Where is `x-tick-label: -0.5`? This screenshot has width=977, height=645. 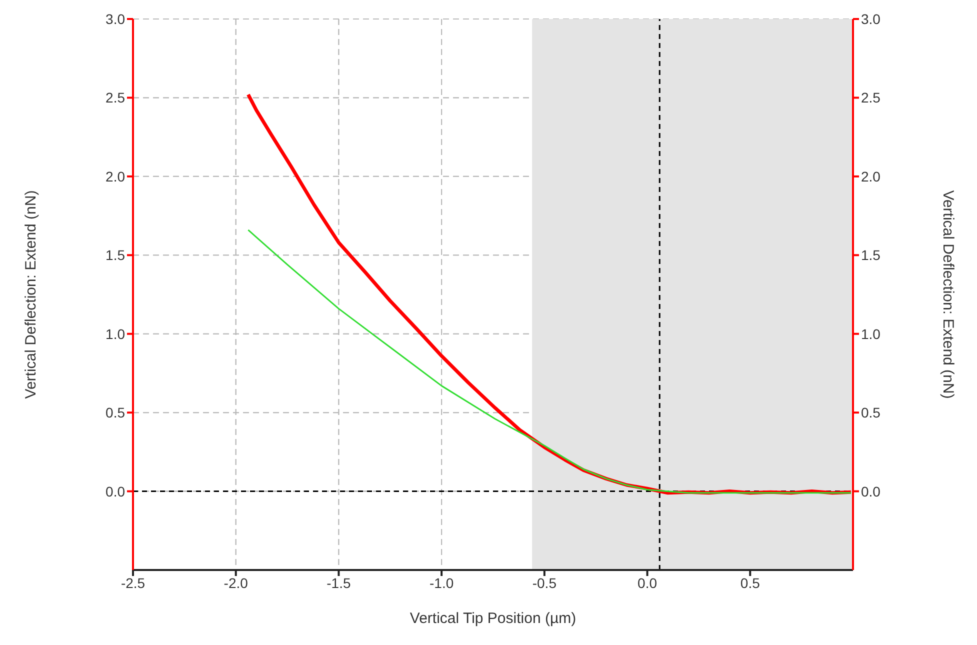 x-tick-label: -0.5 is located at coordinates (544, 582).